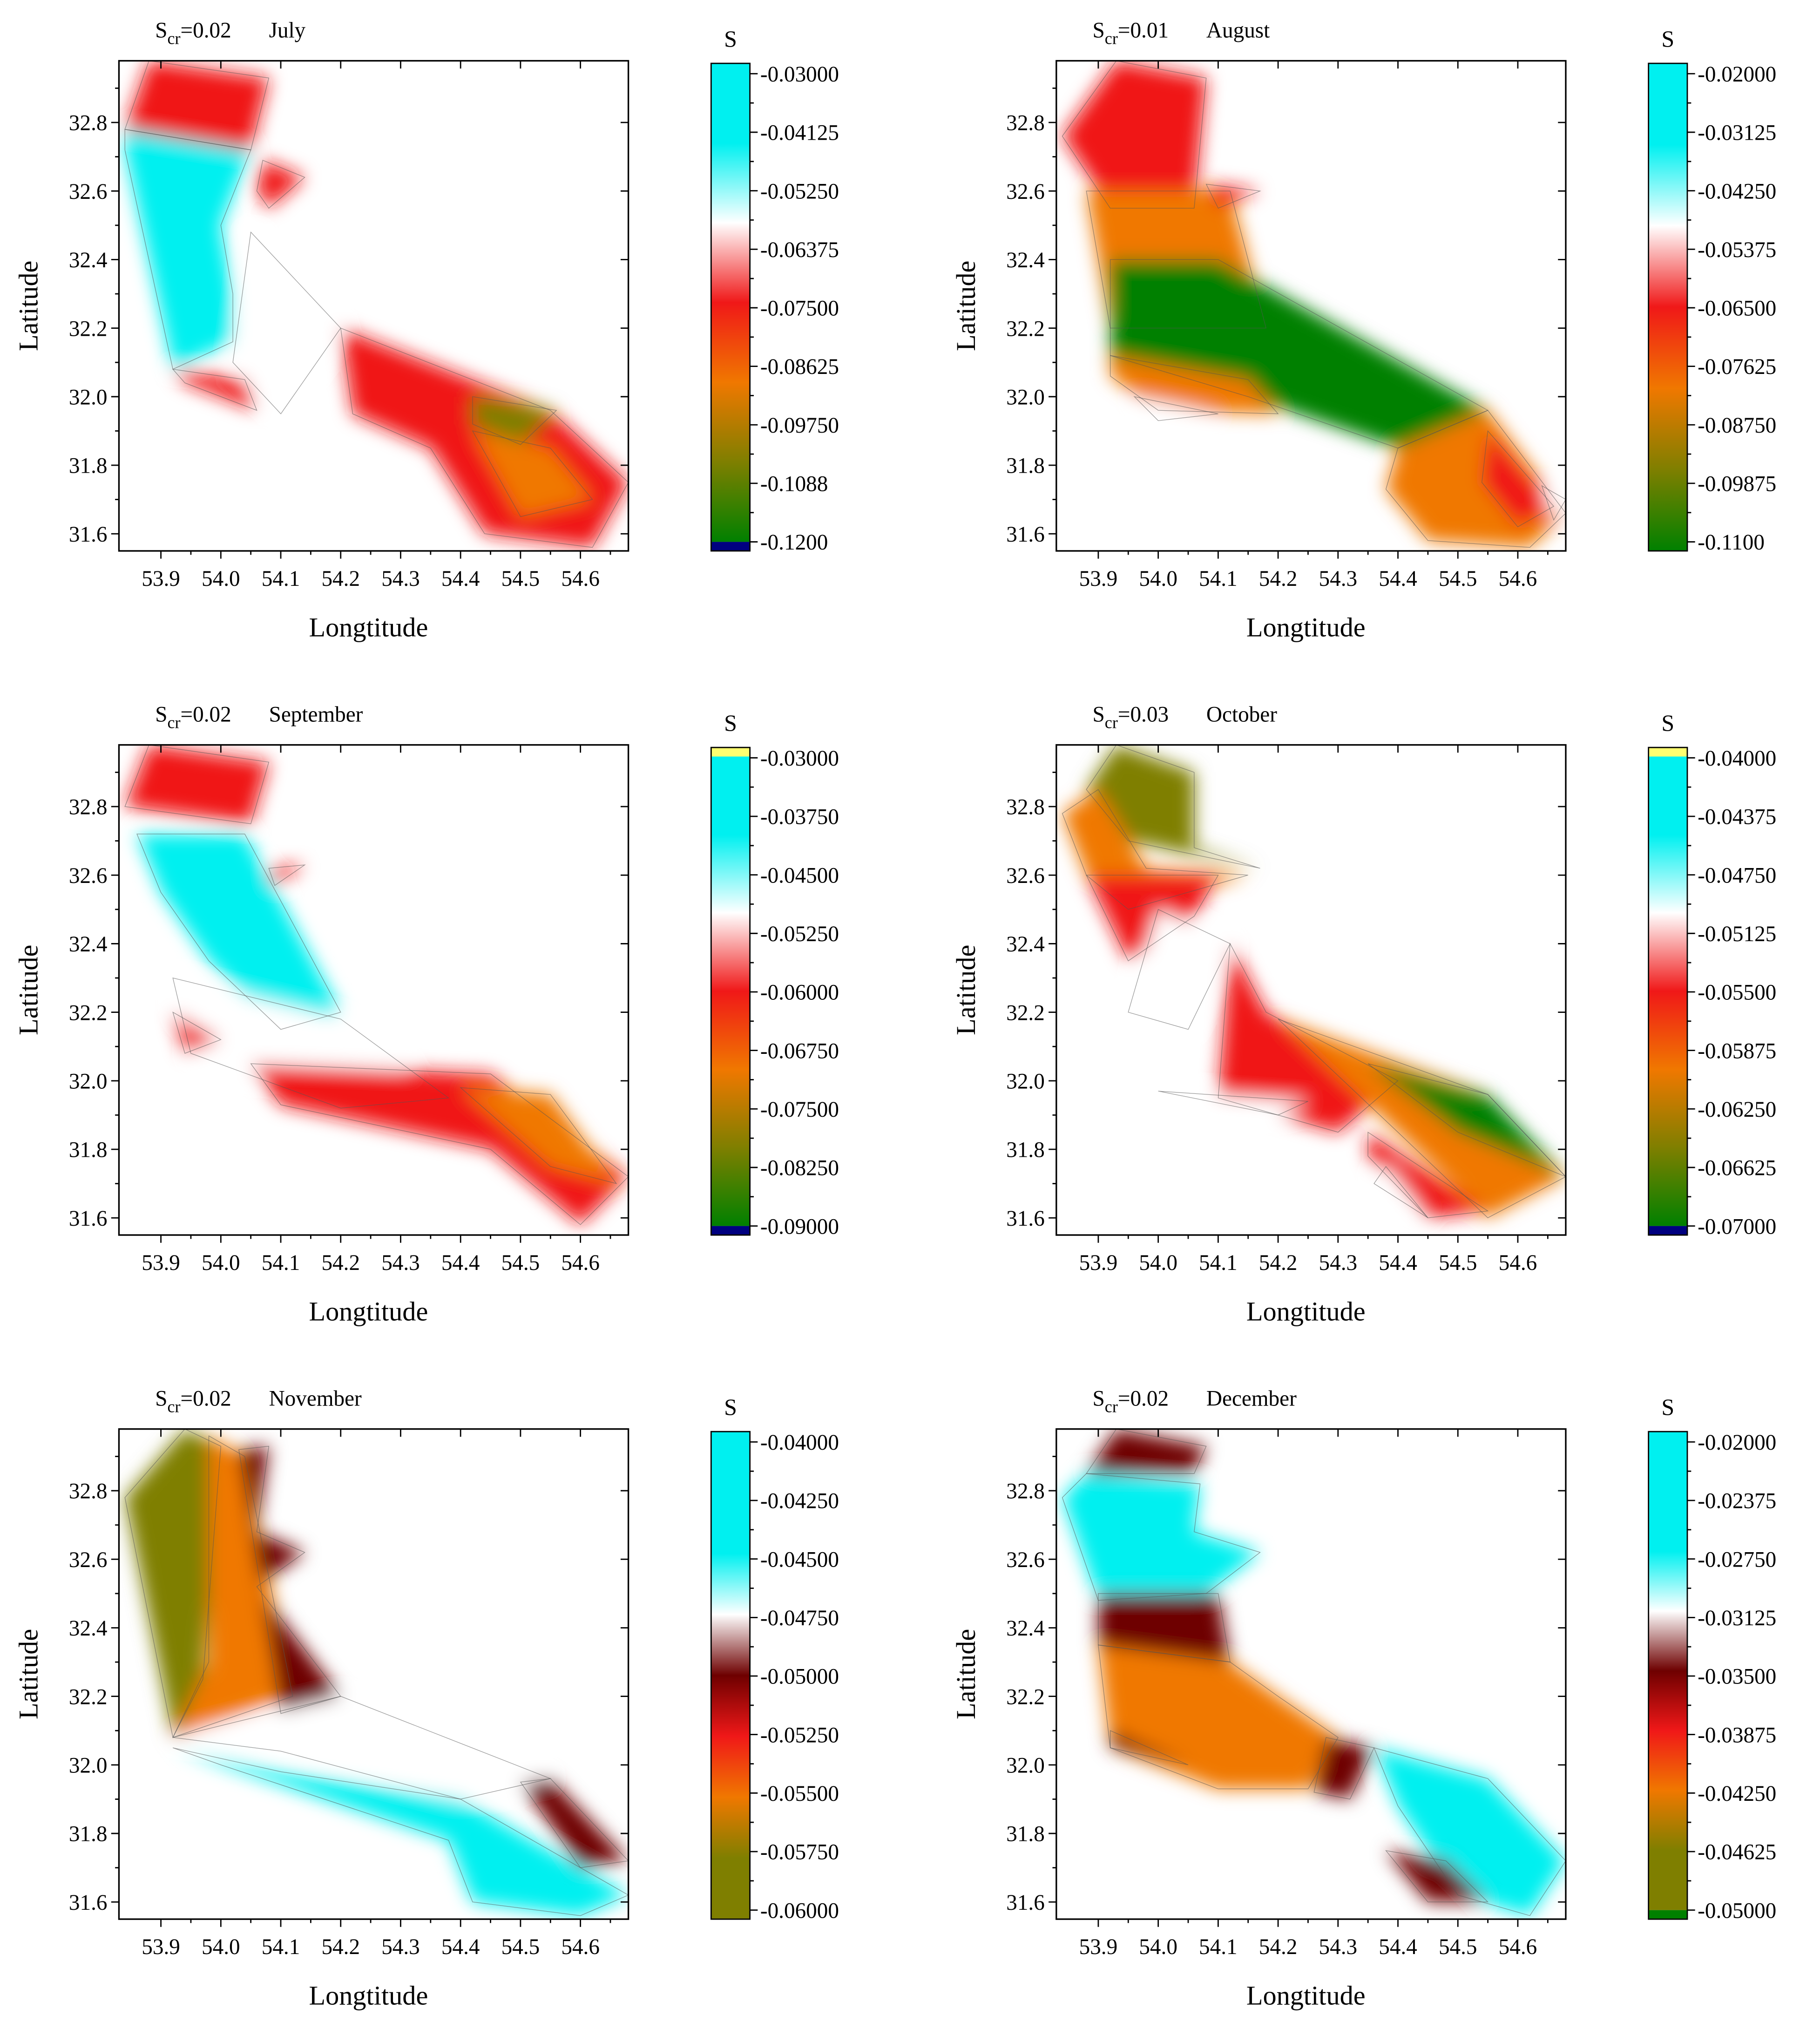 Image resolution: width=1820 pixels, height=2036 pixels. Describe the element at coordinates (1518, 1947) in the screenshot. I see `x-tick-label: 54.6` at that location.